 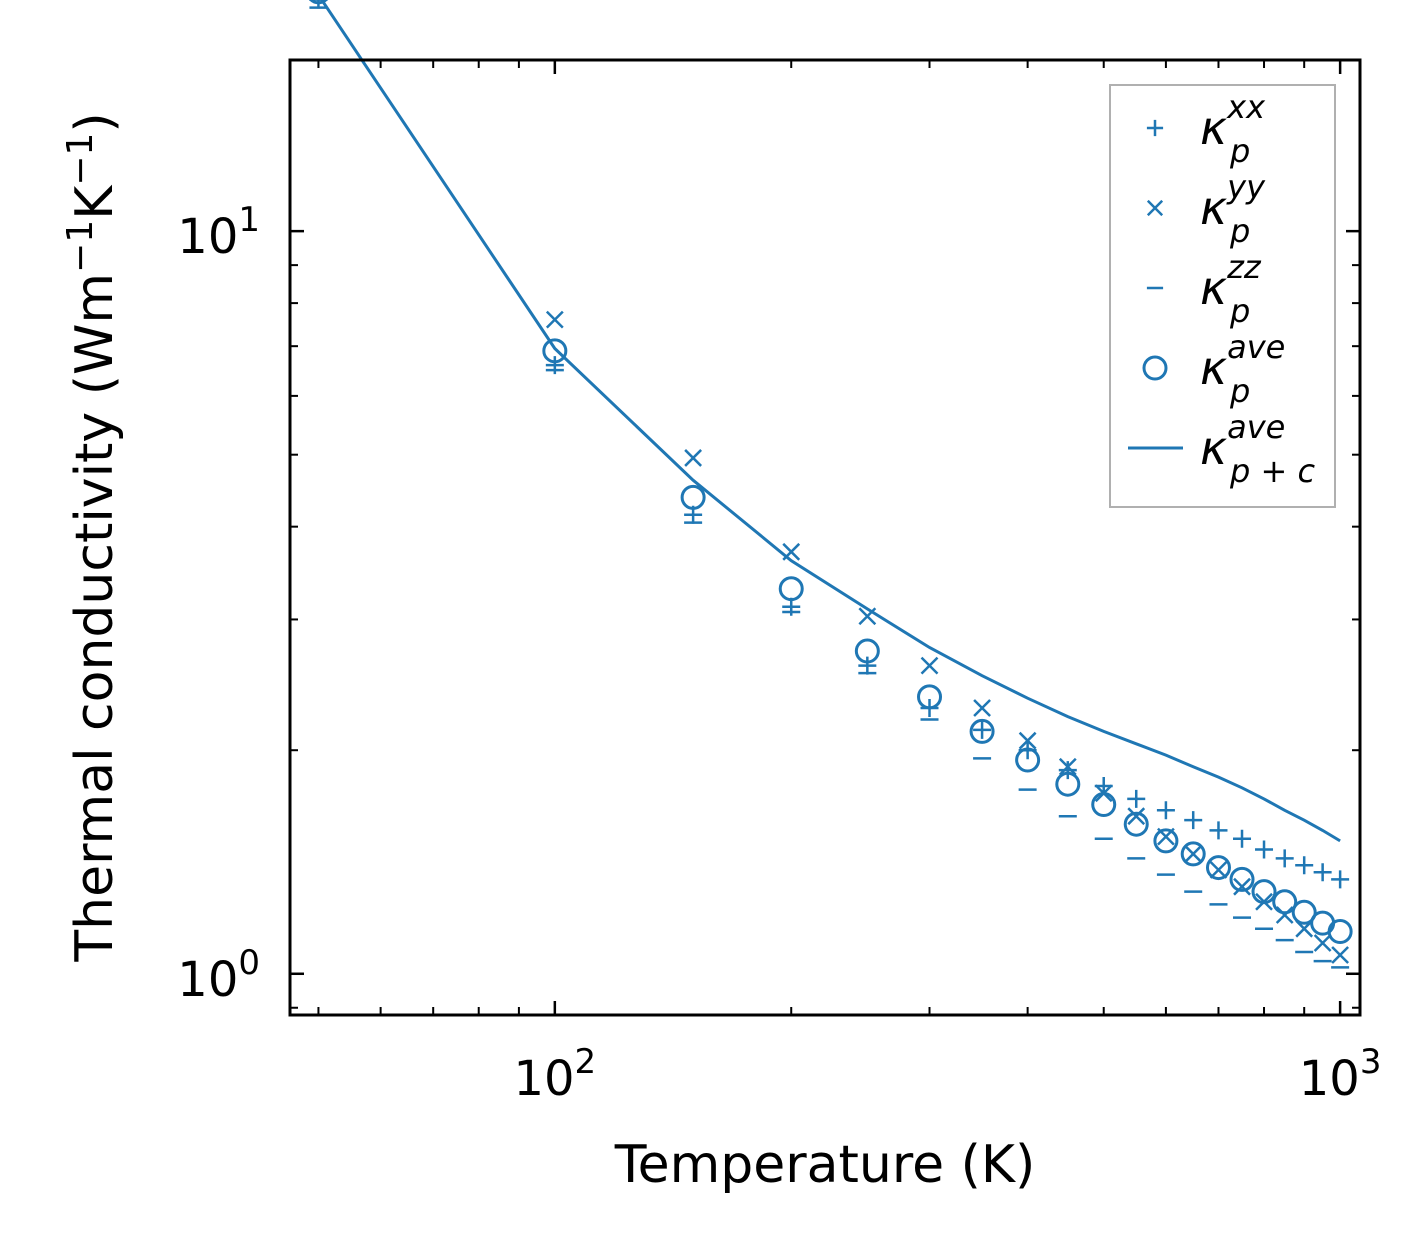 What do you see at coordinates (1155, 208) in the screenshot?
I see `legend-marker-kyy` at bounding box center [1155, 208].